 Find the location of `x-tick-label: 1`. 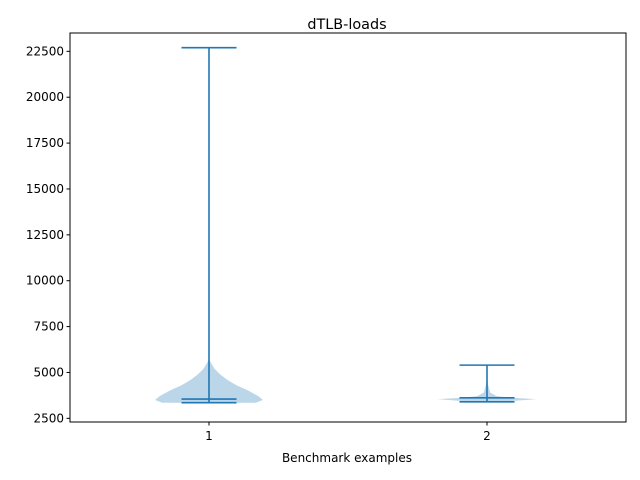

x-tick-label: 1 is located at coordinates (209, 436).